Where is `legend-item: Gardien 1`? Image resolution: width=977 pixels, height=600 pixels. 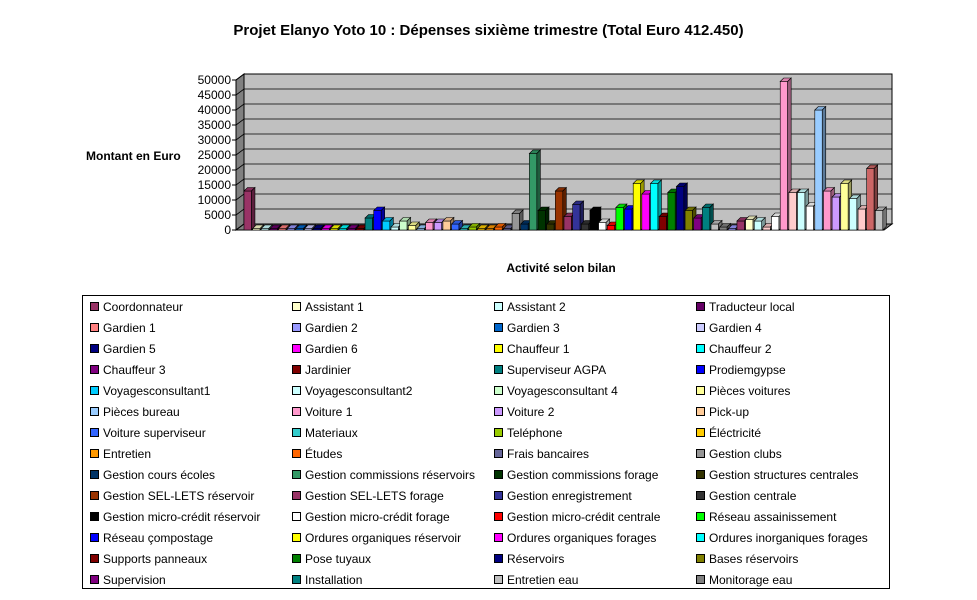
legend-item: Gardien 1 is located at coordinates (121, 328).